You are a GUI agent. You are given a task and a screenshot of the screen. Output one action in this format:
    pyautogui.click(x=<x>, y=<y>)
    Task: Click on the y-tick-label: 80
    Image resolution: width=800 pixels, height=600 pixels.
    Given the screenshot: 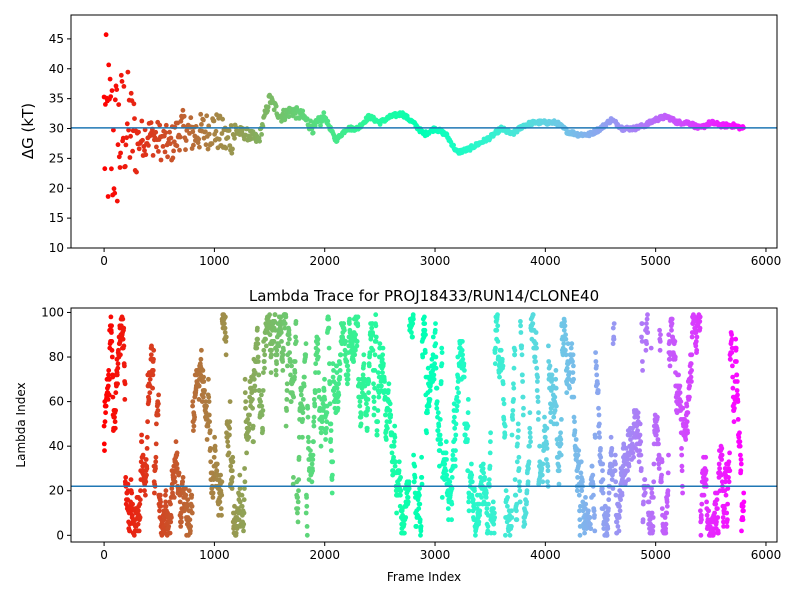 What is the action you would take?
    pyautogui.click(x=56, y=357)
    